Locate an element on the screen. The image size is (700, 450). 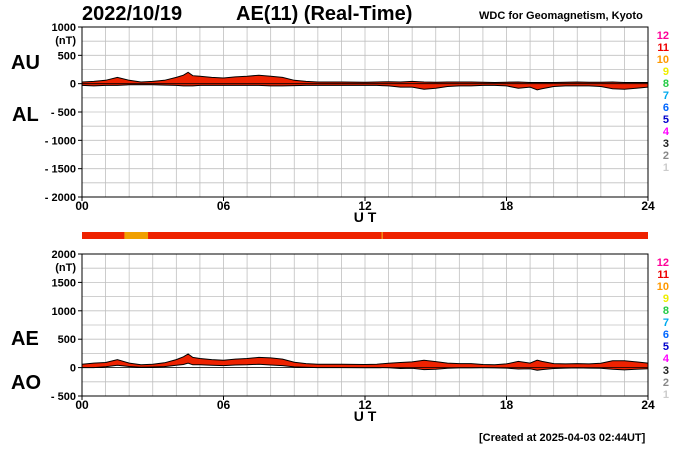
chart-date: 2022/10/19 is located at coordinates (132, 14).